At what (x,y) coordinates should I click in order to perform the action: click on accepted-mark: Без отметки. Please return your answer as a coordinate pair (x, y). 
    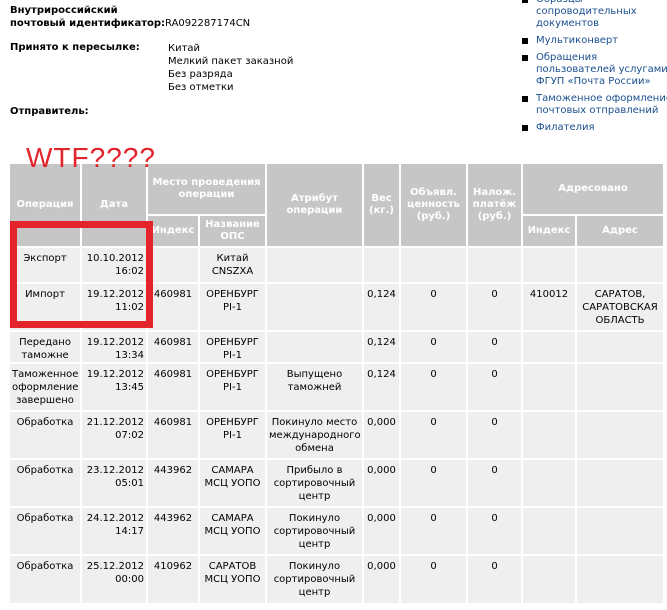
    Looking at the image, I should click on (201, 87).